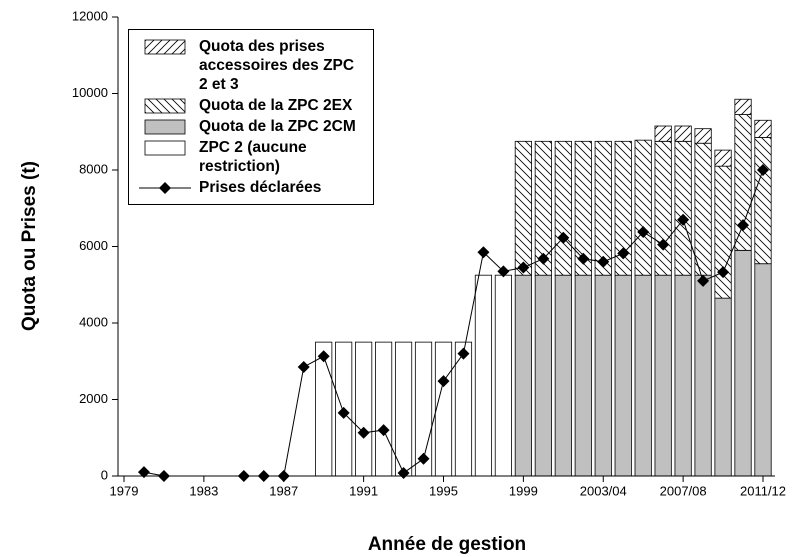 This screenshot has height=557, width=796. What do you see at coordinates (260, 187) in the screenshot?
I see `legend-label: Prises déclarées` at bounding box center [260, 187].